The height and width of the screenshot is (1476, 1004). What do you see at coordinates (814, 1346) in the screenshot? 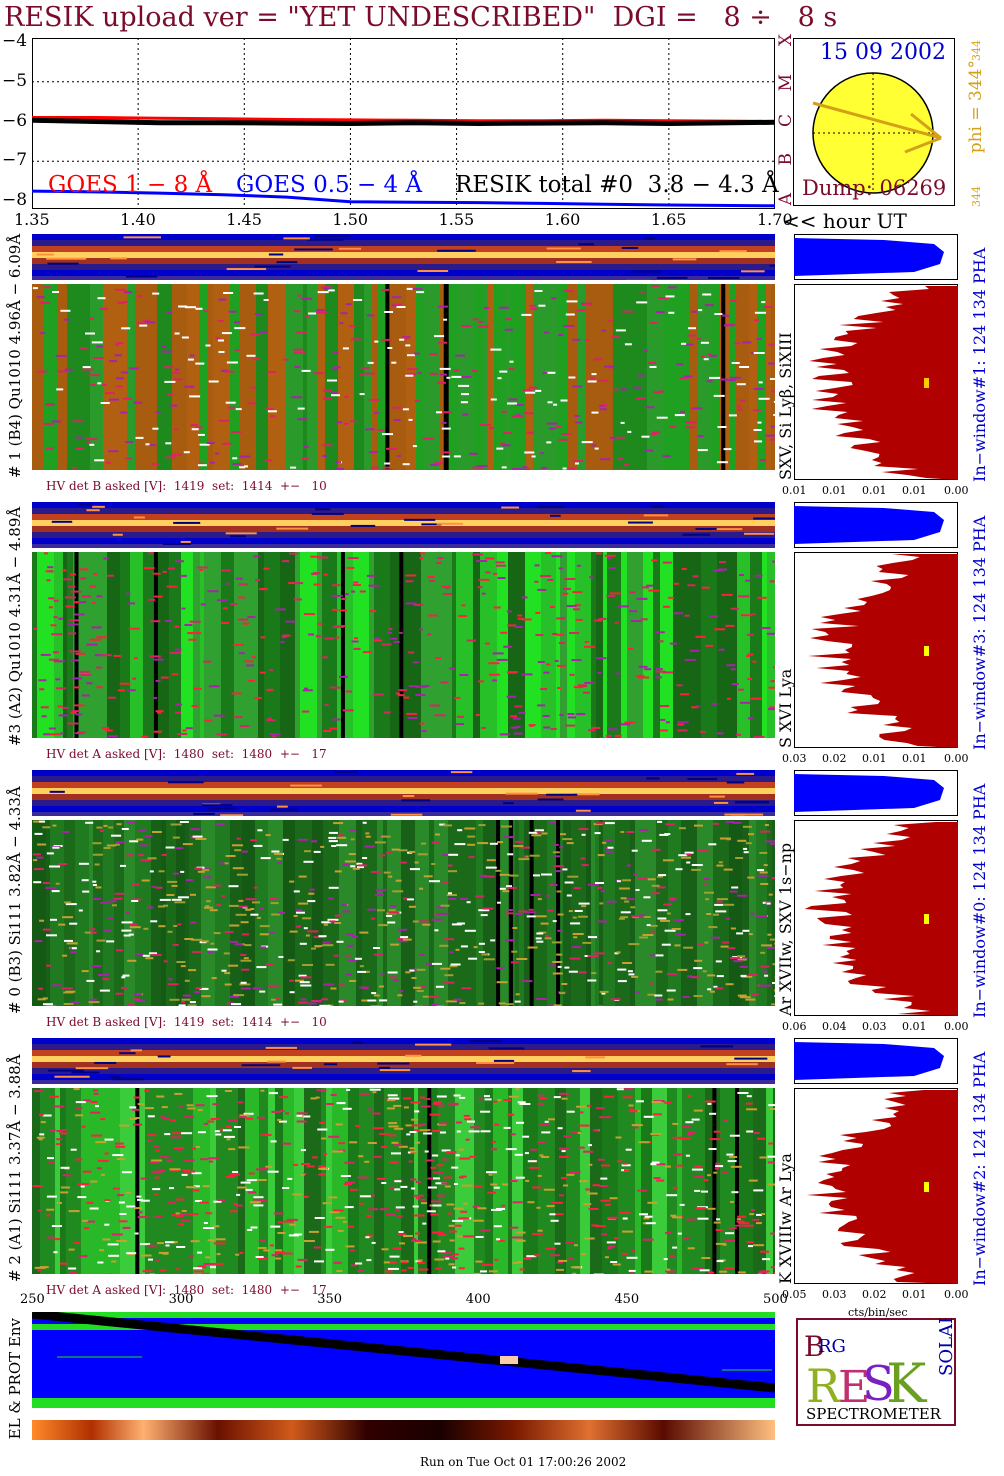
I see `svg-text: B` at bounding box center [814, 1346].